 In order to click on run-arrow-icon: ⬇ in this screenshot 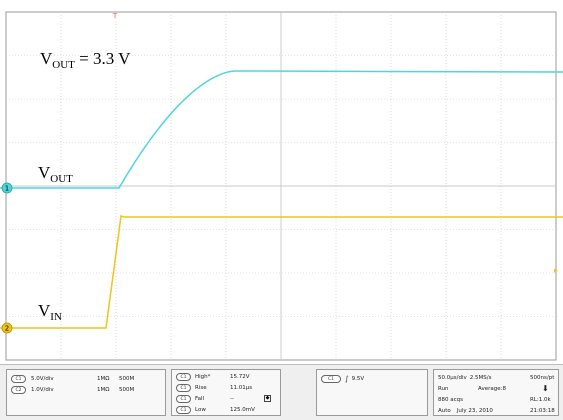, I will do `click(545, 388)`.